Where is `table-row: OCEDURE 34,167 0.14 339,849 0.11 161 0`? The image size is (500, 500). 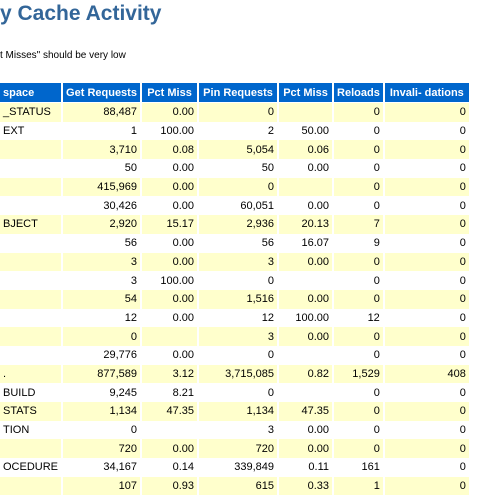
table-row: OCEDURE 34,167 0.14 339,849 0.11 161 0 is located at coordinates (234, 467).